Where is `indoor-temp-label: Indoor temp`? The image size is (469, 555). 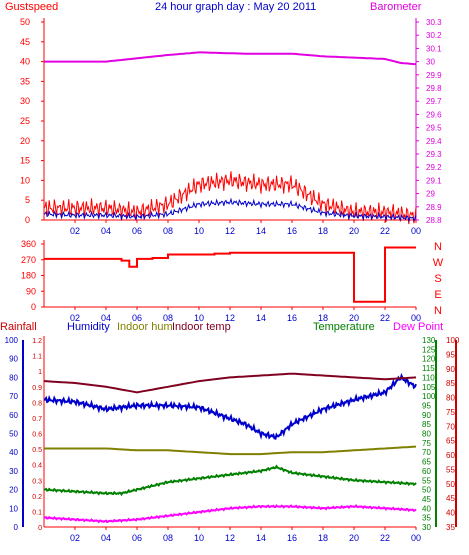
indoor-temp-label: Indoor temp is located at coordinates (201, 327).